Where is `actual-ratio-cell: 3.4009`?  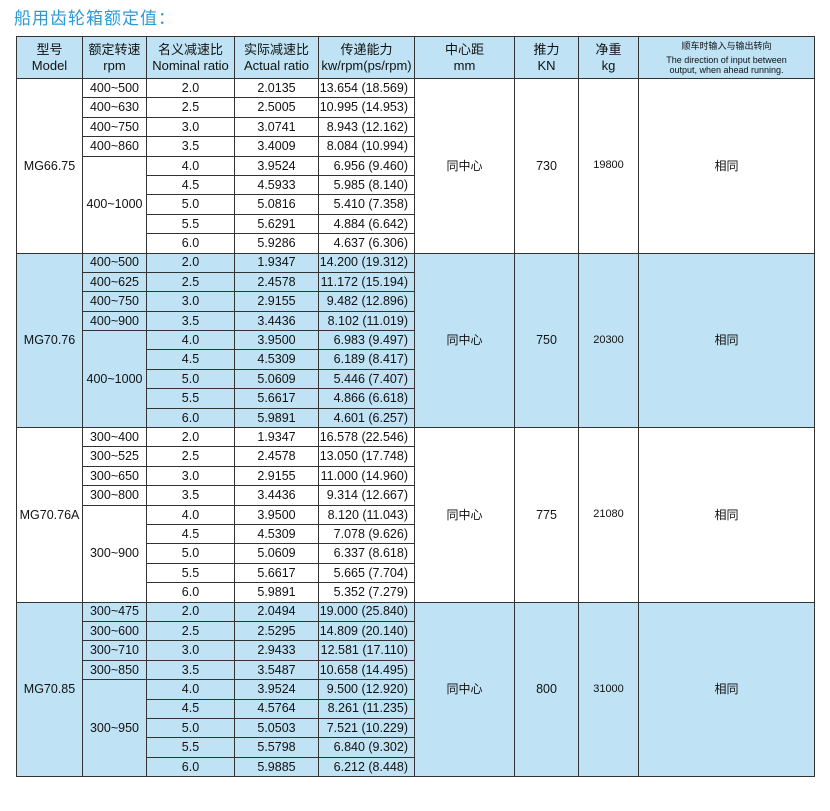 actual-ratio-cell: 3.4009 is located at coordinates (276, 146).